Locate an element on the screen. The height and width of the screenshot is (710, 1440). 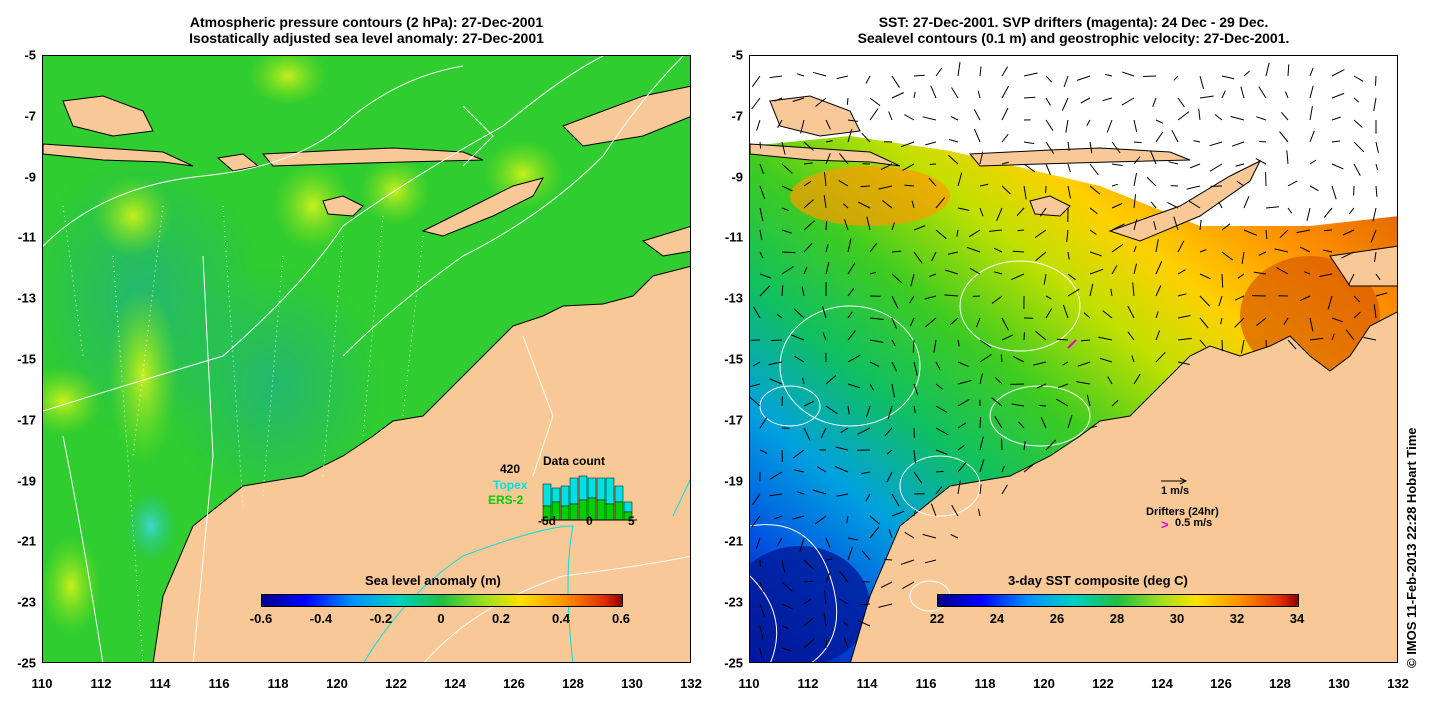
copyright-text: © IMOS 11-Feb-2013 22:28 Hobart Time is located at coordinates (1411, 547).